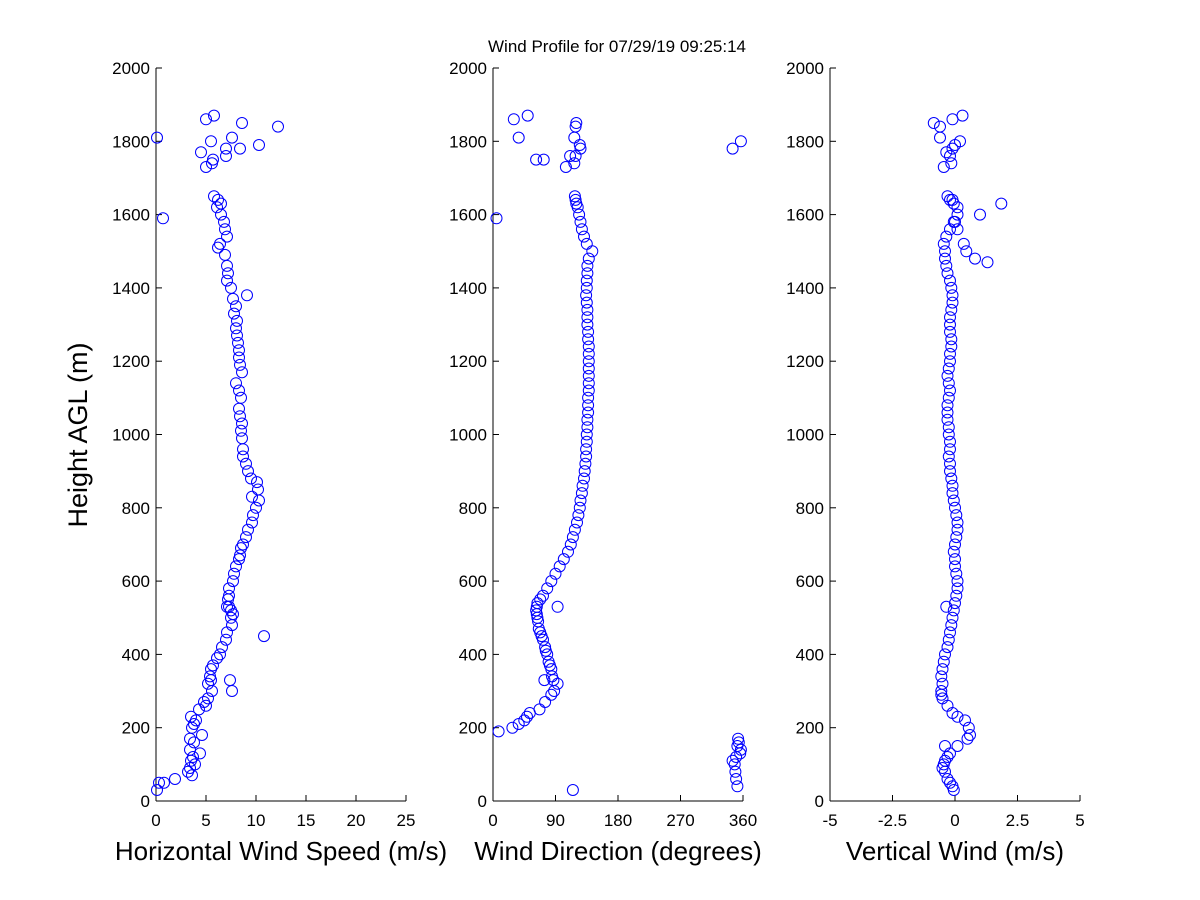 The width and height of the screenshot is (1200, 900). What do you see at coordinates (131, 68) in the screenshot?
I see `horizontal-wind-speed-y-tick-label: 2000` at bounding box center [131, 68].